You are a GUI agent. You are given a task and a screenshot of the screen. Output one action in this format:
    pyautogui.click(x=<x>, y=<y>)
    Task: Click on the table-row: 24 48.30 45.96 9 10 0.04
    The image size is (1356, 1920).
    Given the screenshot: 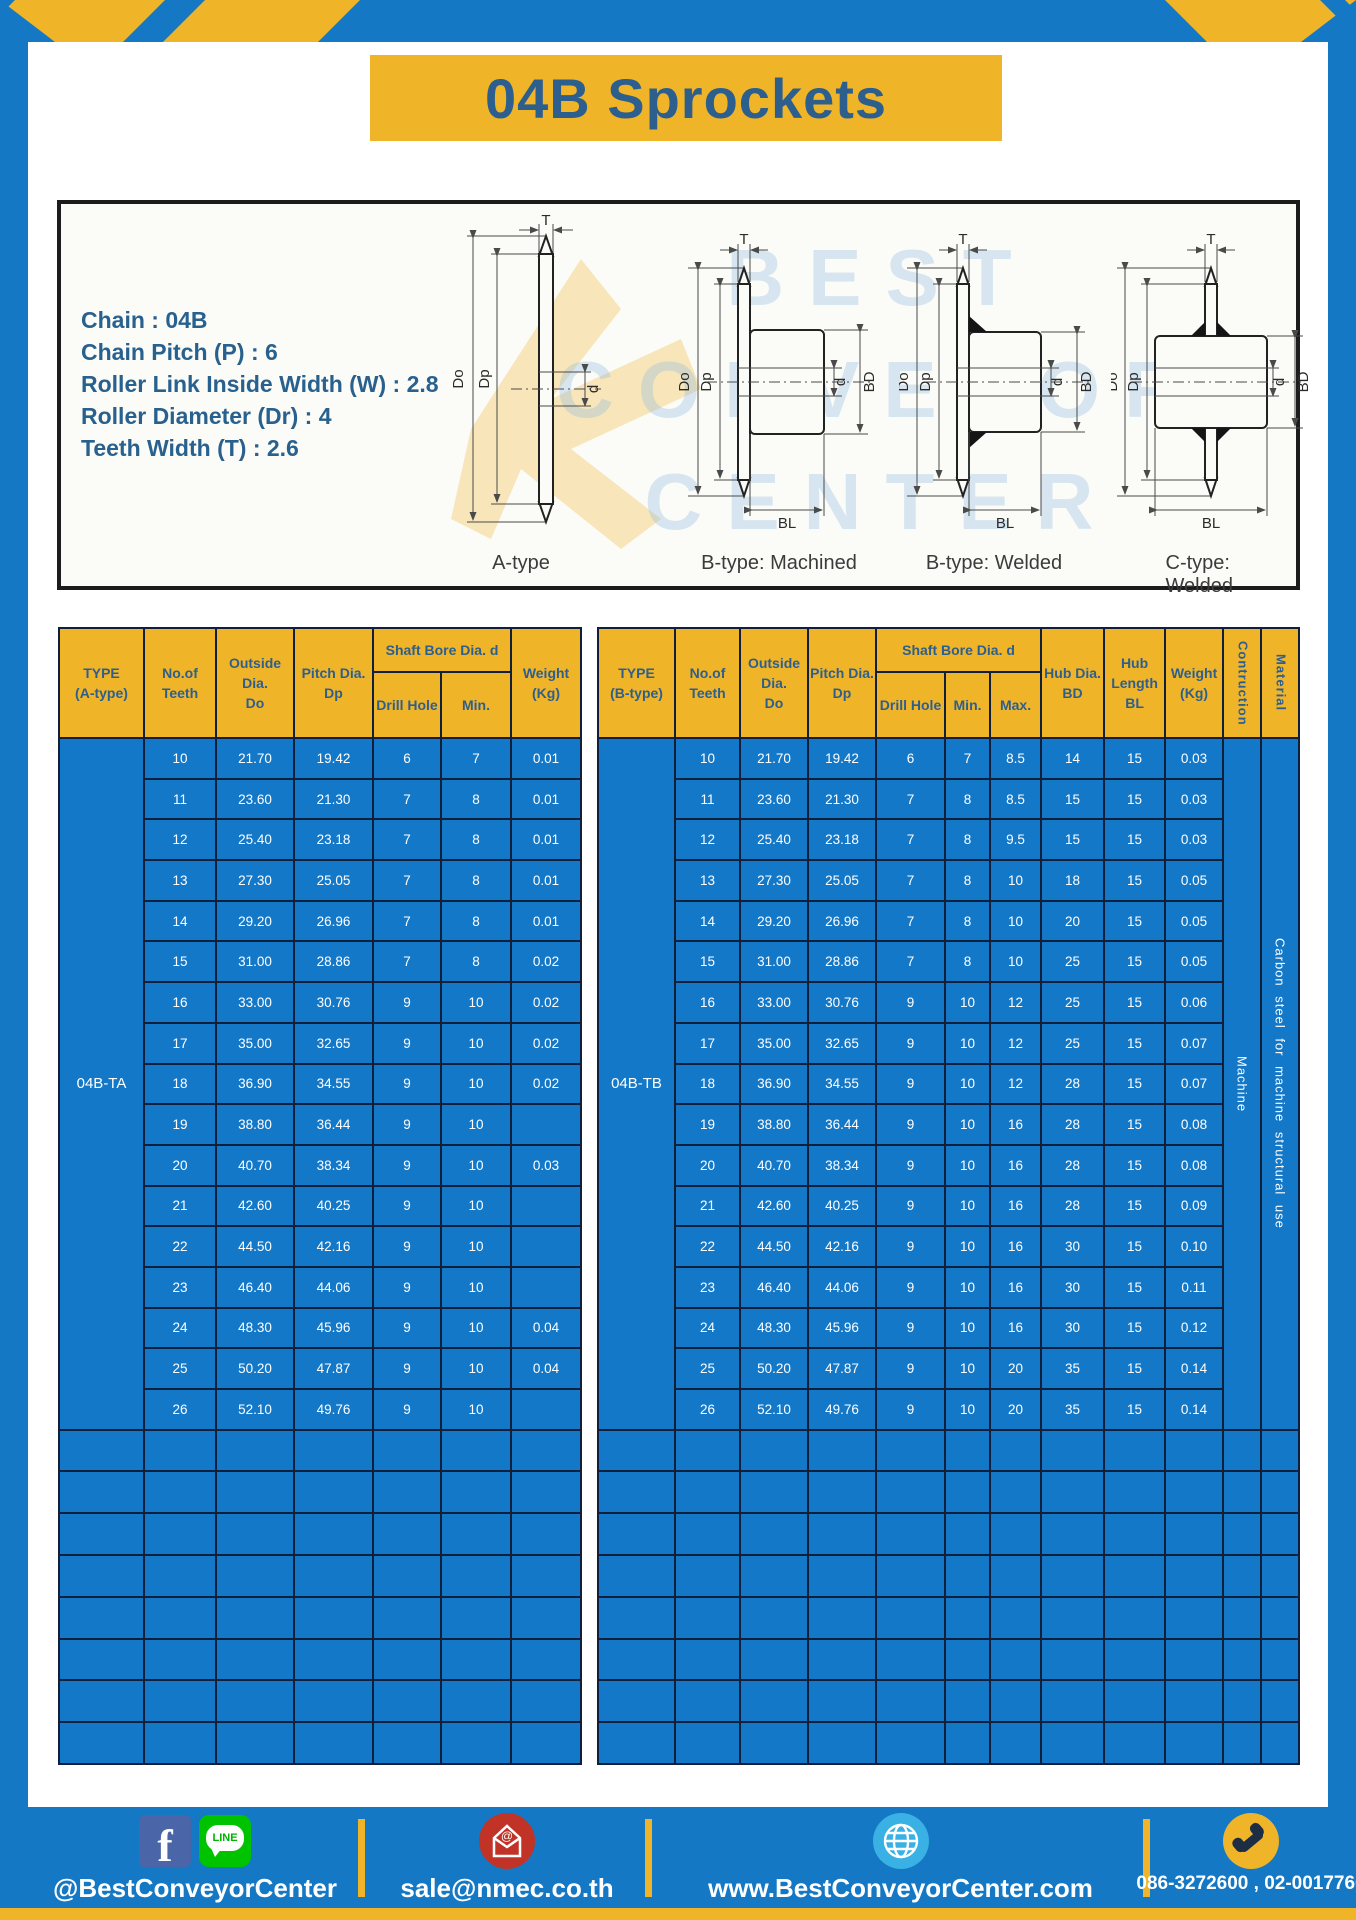 What is the action you would take?
    pyautogui.click(x=321, y=1328)
    